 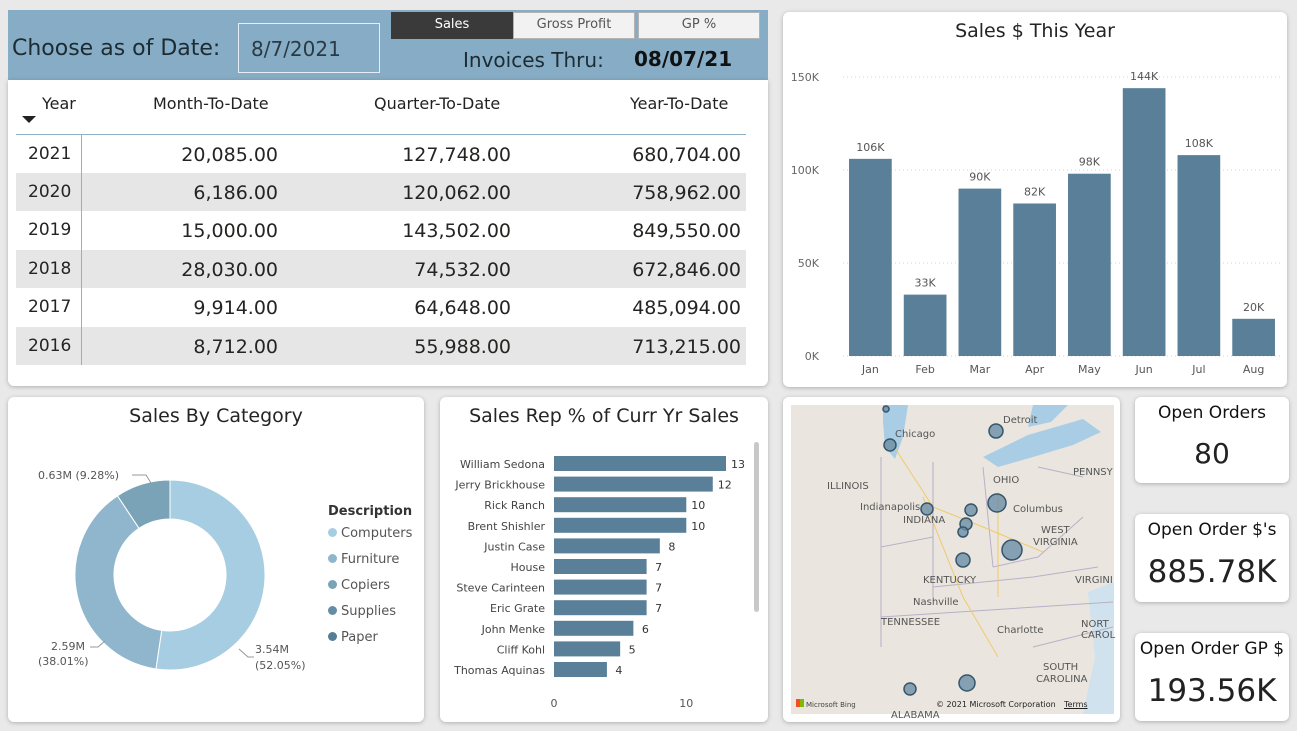 What do you see at coordinates (826, 704) in the screenshot?
I see `bing-brand: Microsoft Bing` at bounding box center [826, 704].